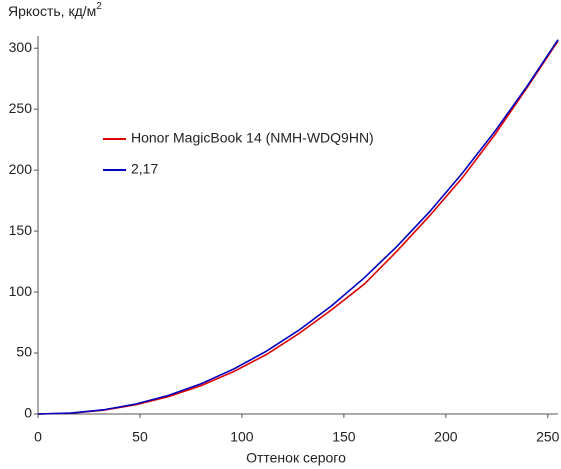 This screenshot has width=561, height=469. What do you see at coordinates (344, 437) in the screenshot?
I see `x-tick-label: 150` at bounding box center [344, 437].